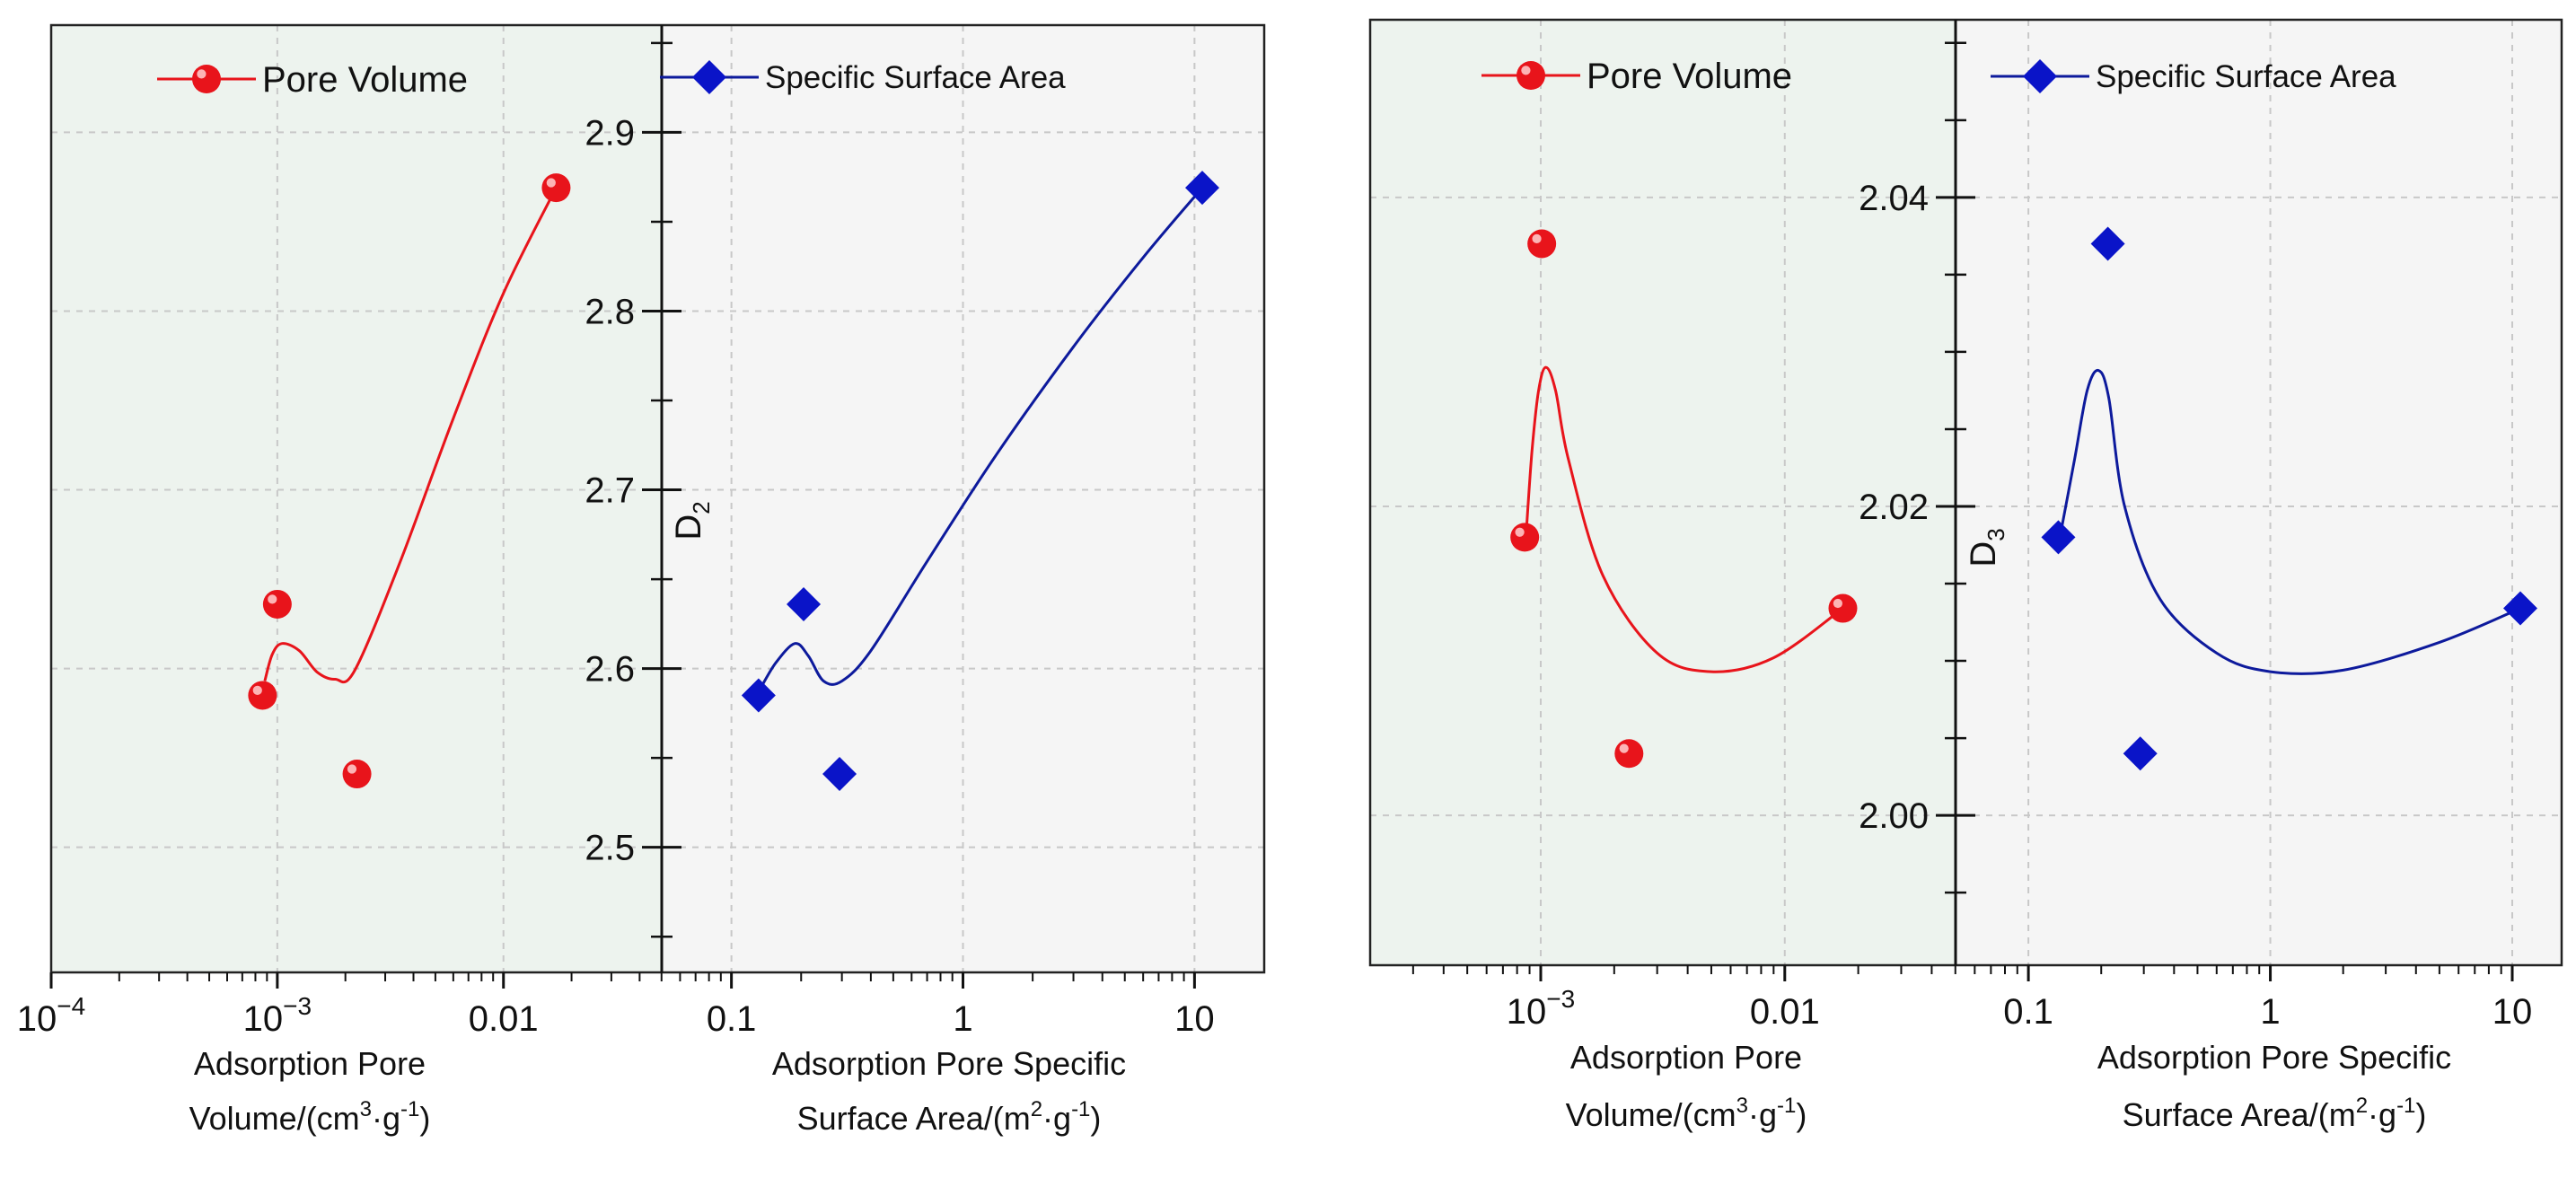 Image resolution: width=2576 pixels, height=1178 pixels. Describe the element at coordinates (1986, 547) in the screenshot. I see `y-axis-label: D3` at that location.